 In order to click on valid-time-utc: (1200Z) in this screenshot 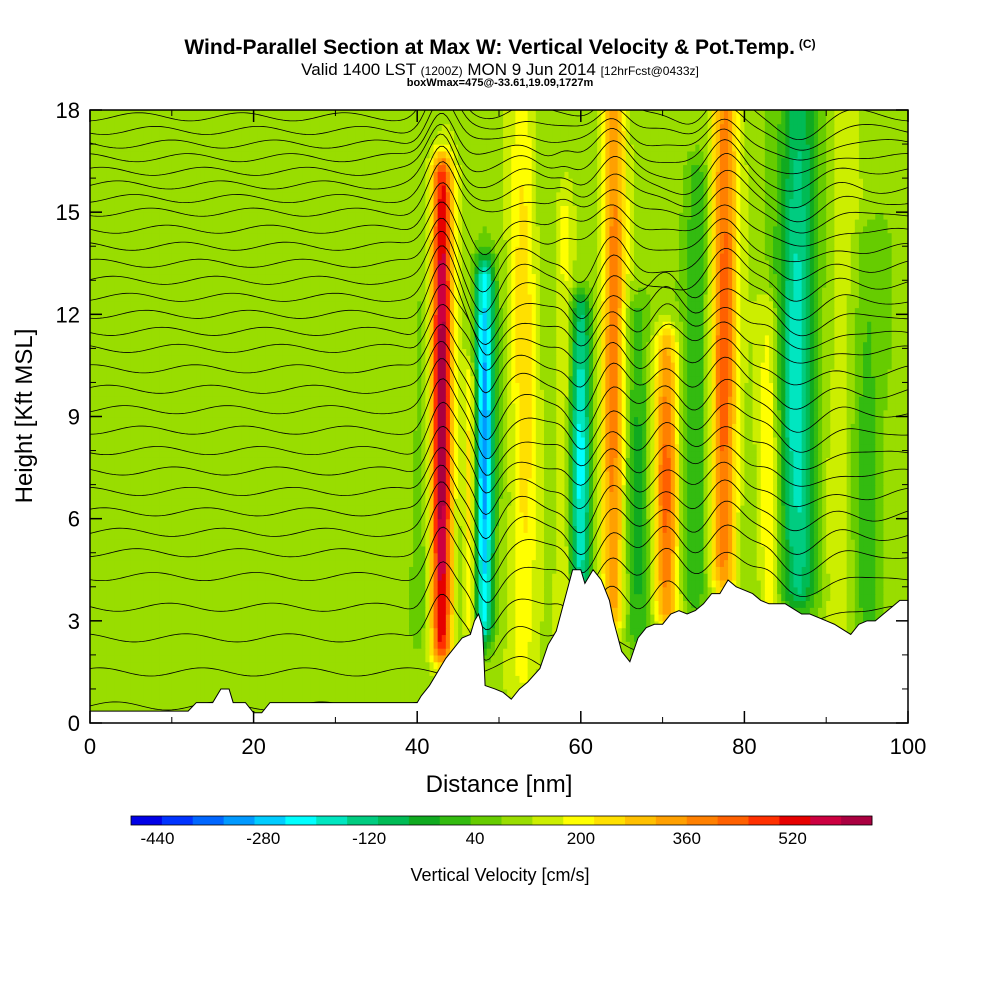, I will do `click(441, 71)`.